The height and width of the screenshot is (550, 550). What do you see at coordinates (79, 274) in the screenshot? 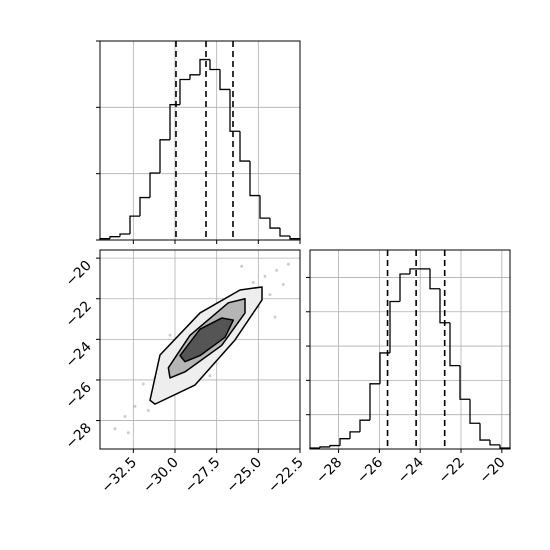
I see `y-tick-label: −20` at bounding box center [79, 274].